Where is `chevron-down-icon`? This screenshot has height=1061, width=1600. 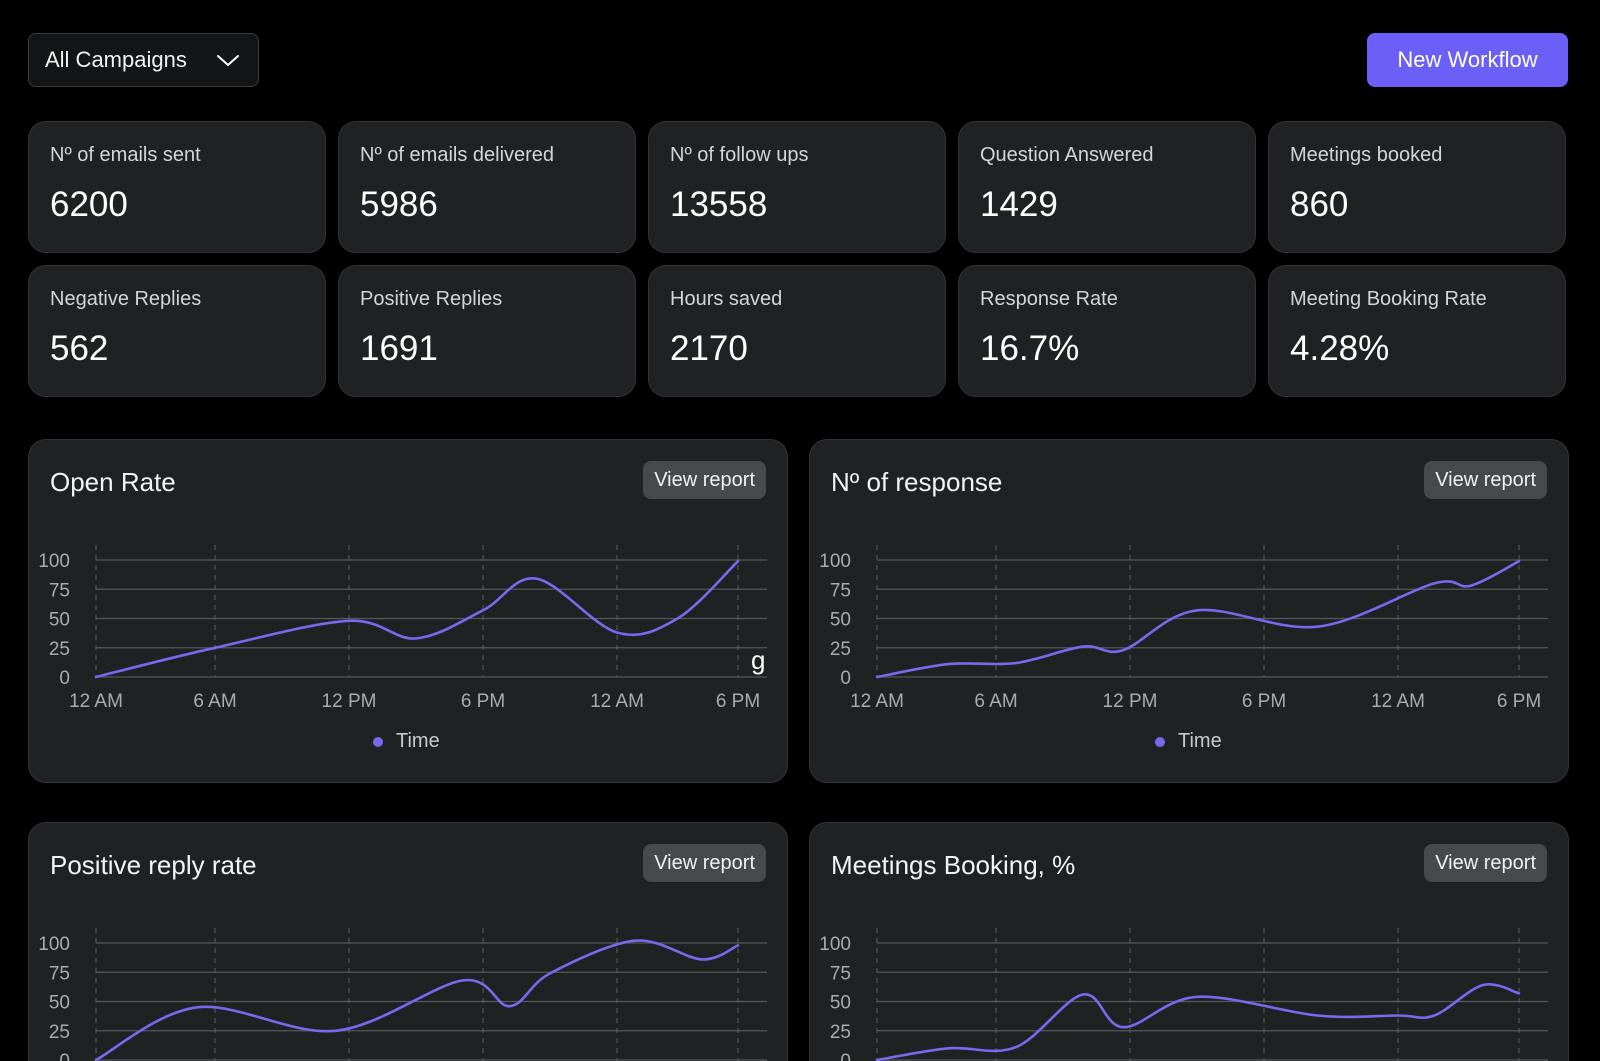
chevron-down-icon is located at coordinates (228, 60).